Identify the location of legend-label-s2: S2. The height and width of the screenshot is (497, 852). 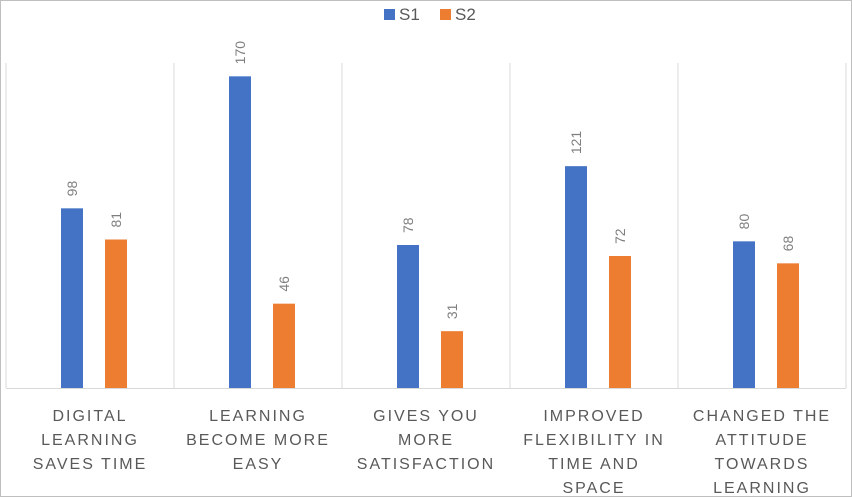
(465, 14).